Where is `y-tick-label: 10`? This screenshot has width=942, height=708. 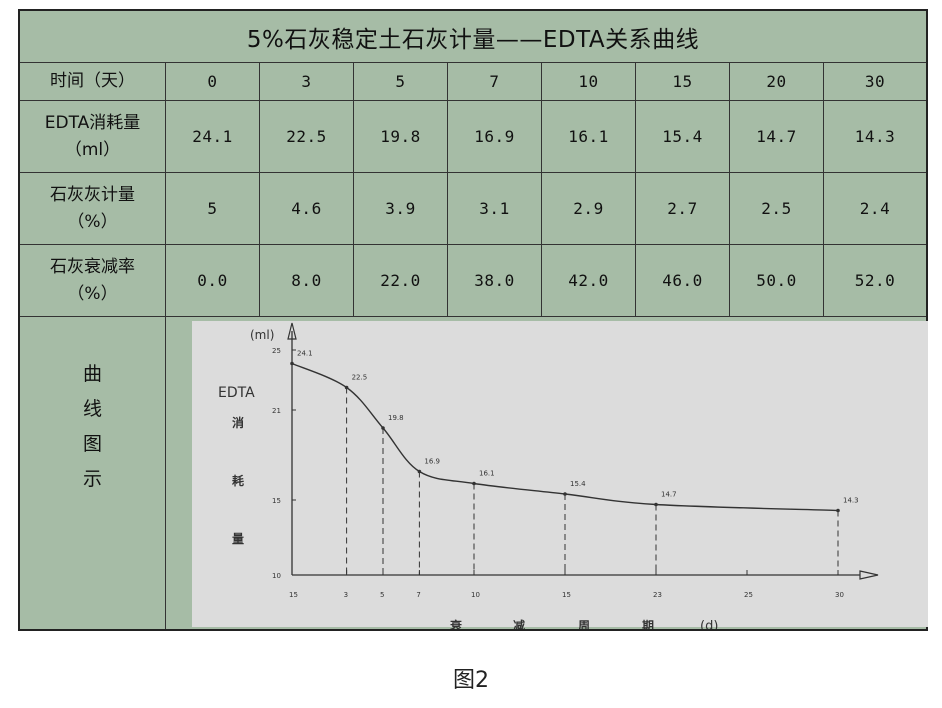 y-tick-label: 10 is located at coordinates (276, 576).